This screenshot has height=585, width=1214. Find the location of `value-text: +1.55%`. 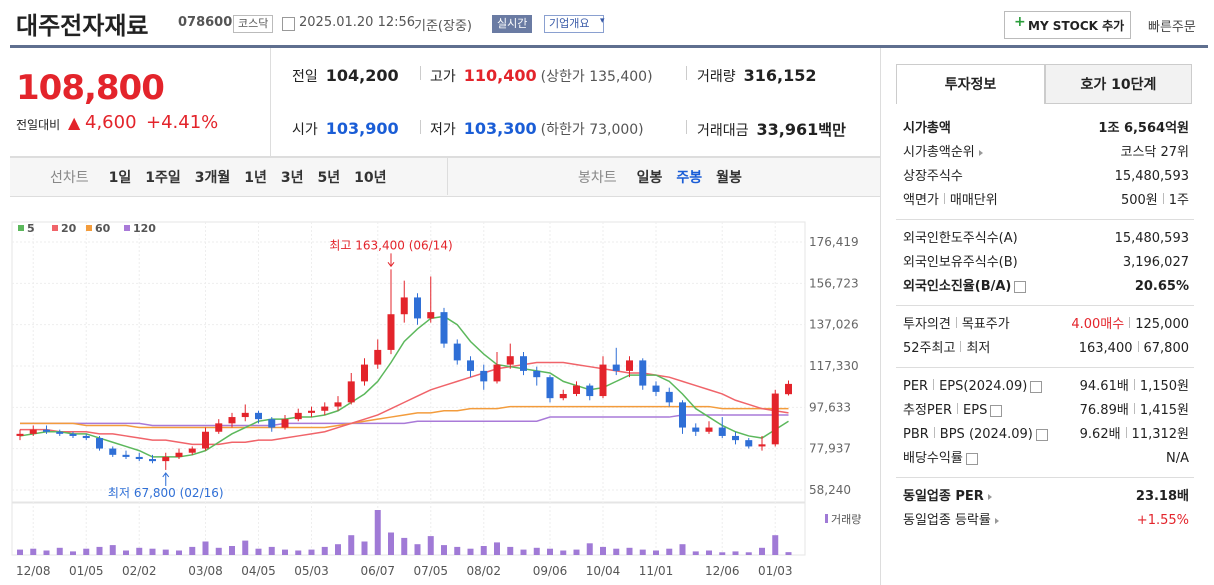

value-text: +1.55% is located at coordinates (1162, 520).